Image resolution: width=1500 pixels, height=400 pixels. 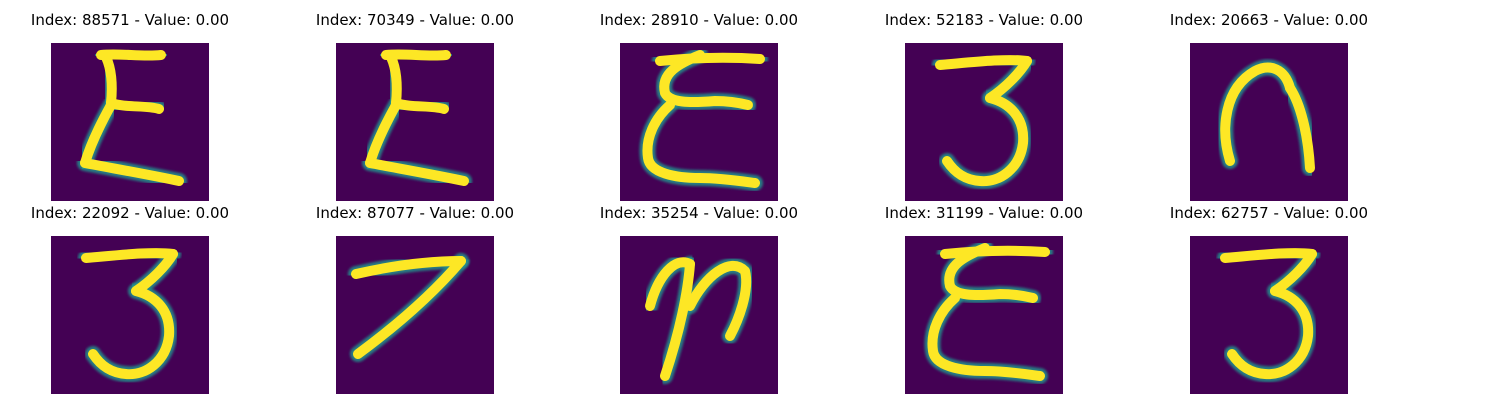 I want to click on panel-title: Index: 31199 - Value: 0.00, so click(x=984, y=213).